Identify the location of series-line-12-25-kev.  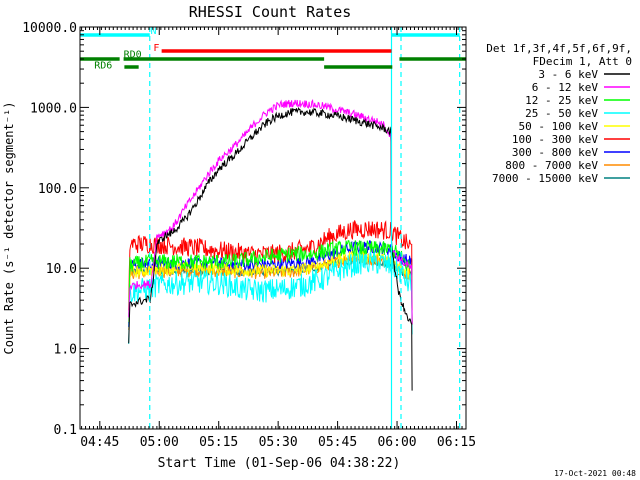
(270, 282).